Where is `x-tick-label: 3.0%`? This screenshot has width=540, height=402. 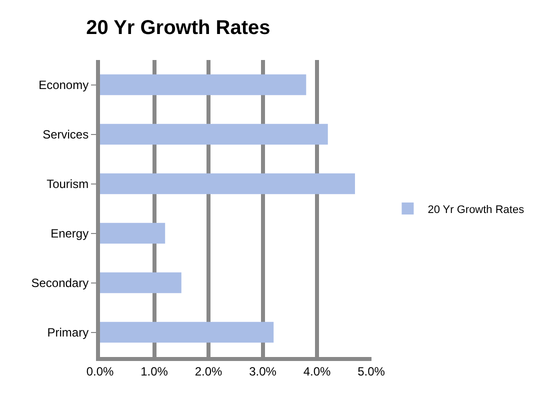
x-tick-label: 3.0% is located at coordinates (263, 371).